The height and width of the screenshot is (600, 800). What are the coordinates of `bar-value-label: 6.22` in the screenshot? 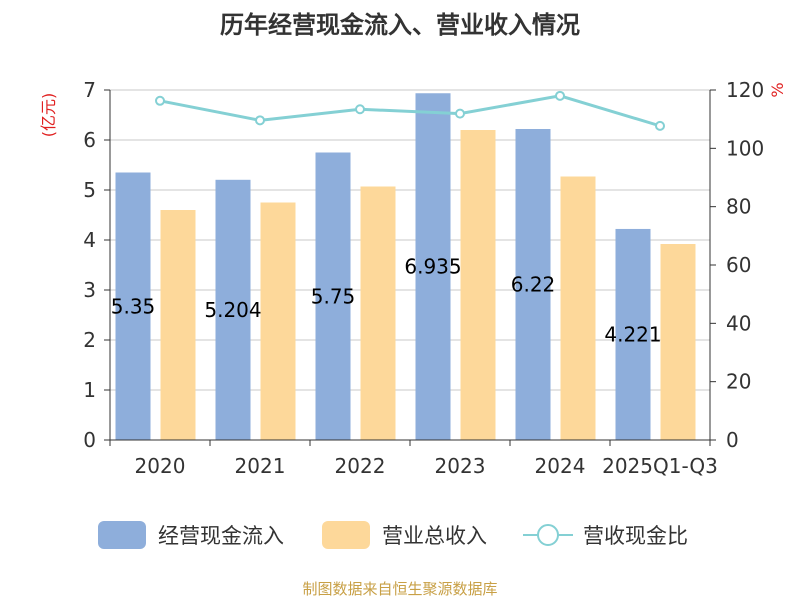 It's located at (533, 285).